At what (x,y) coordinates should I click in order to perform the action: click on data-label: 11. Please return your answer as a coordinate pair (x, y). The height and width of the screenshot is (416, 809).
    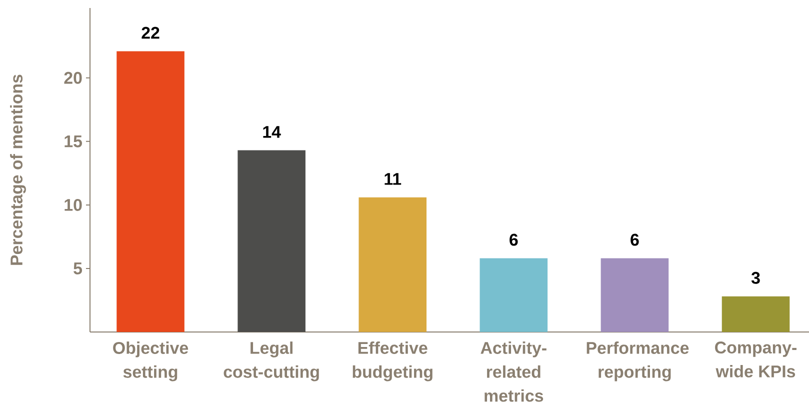
    Looking at the image, I should click on (393, 179).